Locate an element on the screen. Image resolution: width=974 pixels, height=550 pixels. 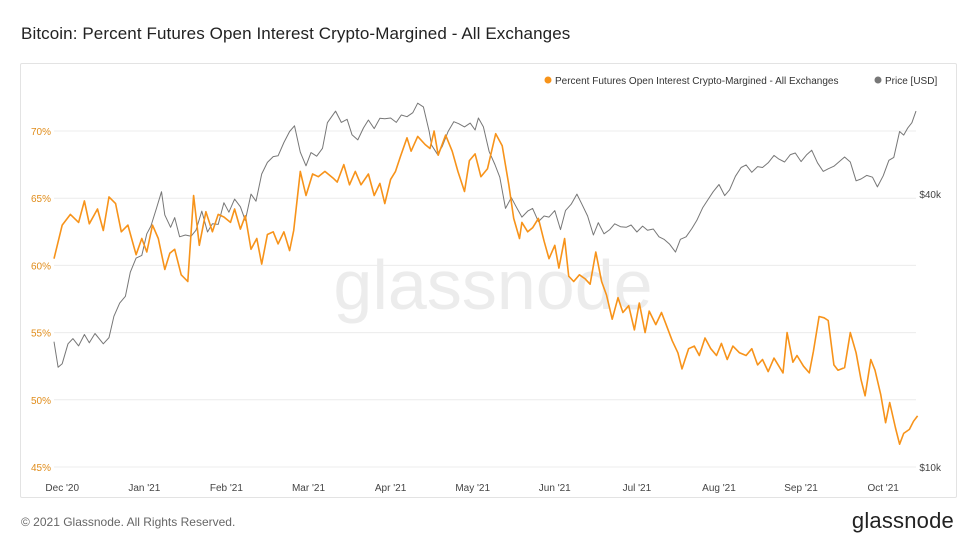
footer-copyright: © 2021 Glassnode. All Rights Reserved. is located at coordinates (128, 522).